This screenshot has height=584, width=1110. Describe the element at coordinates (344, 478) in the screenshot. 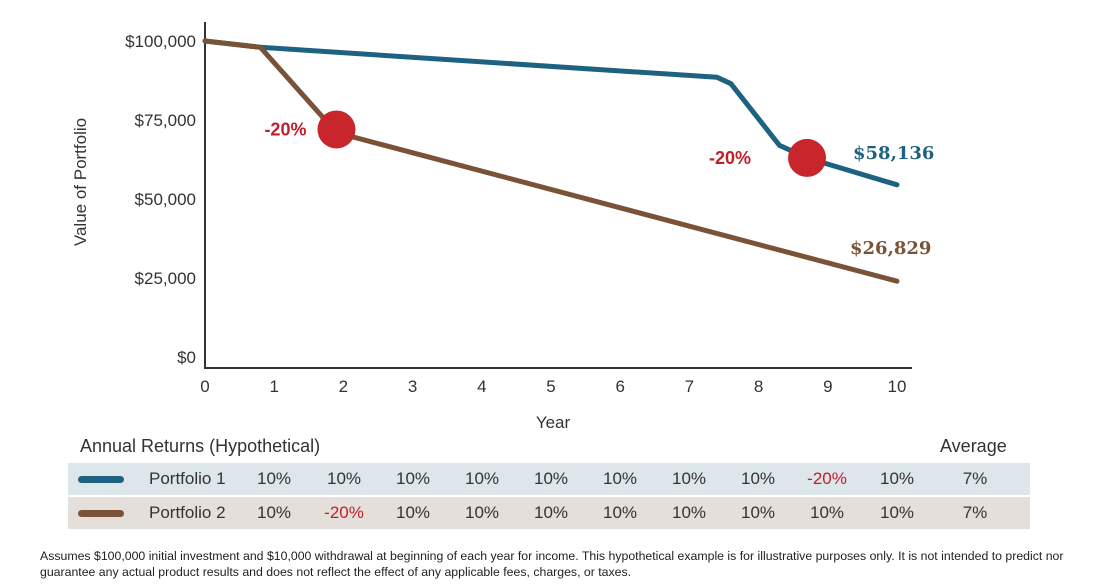

I see `return-cell-year-2: 10%` at that location.